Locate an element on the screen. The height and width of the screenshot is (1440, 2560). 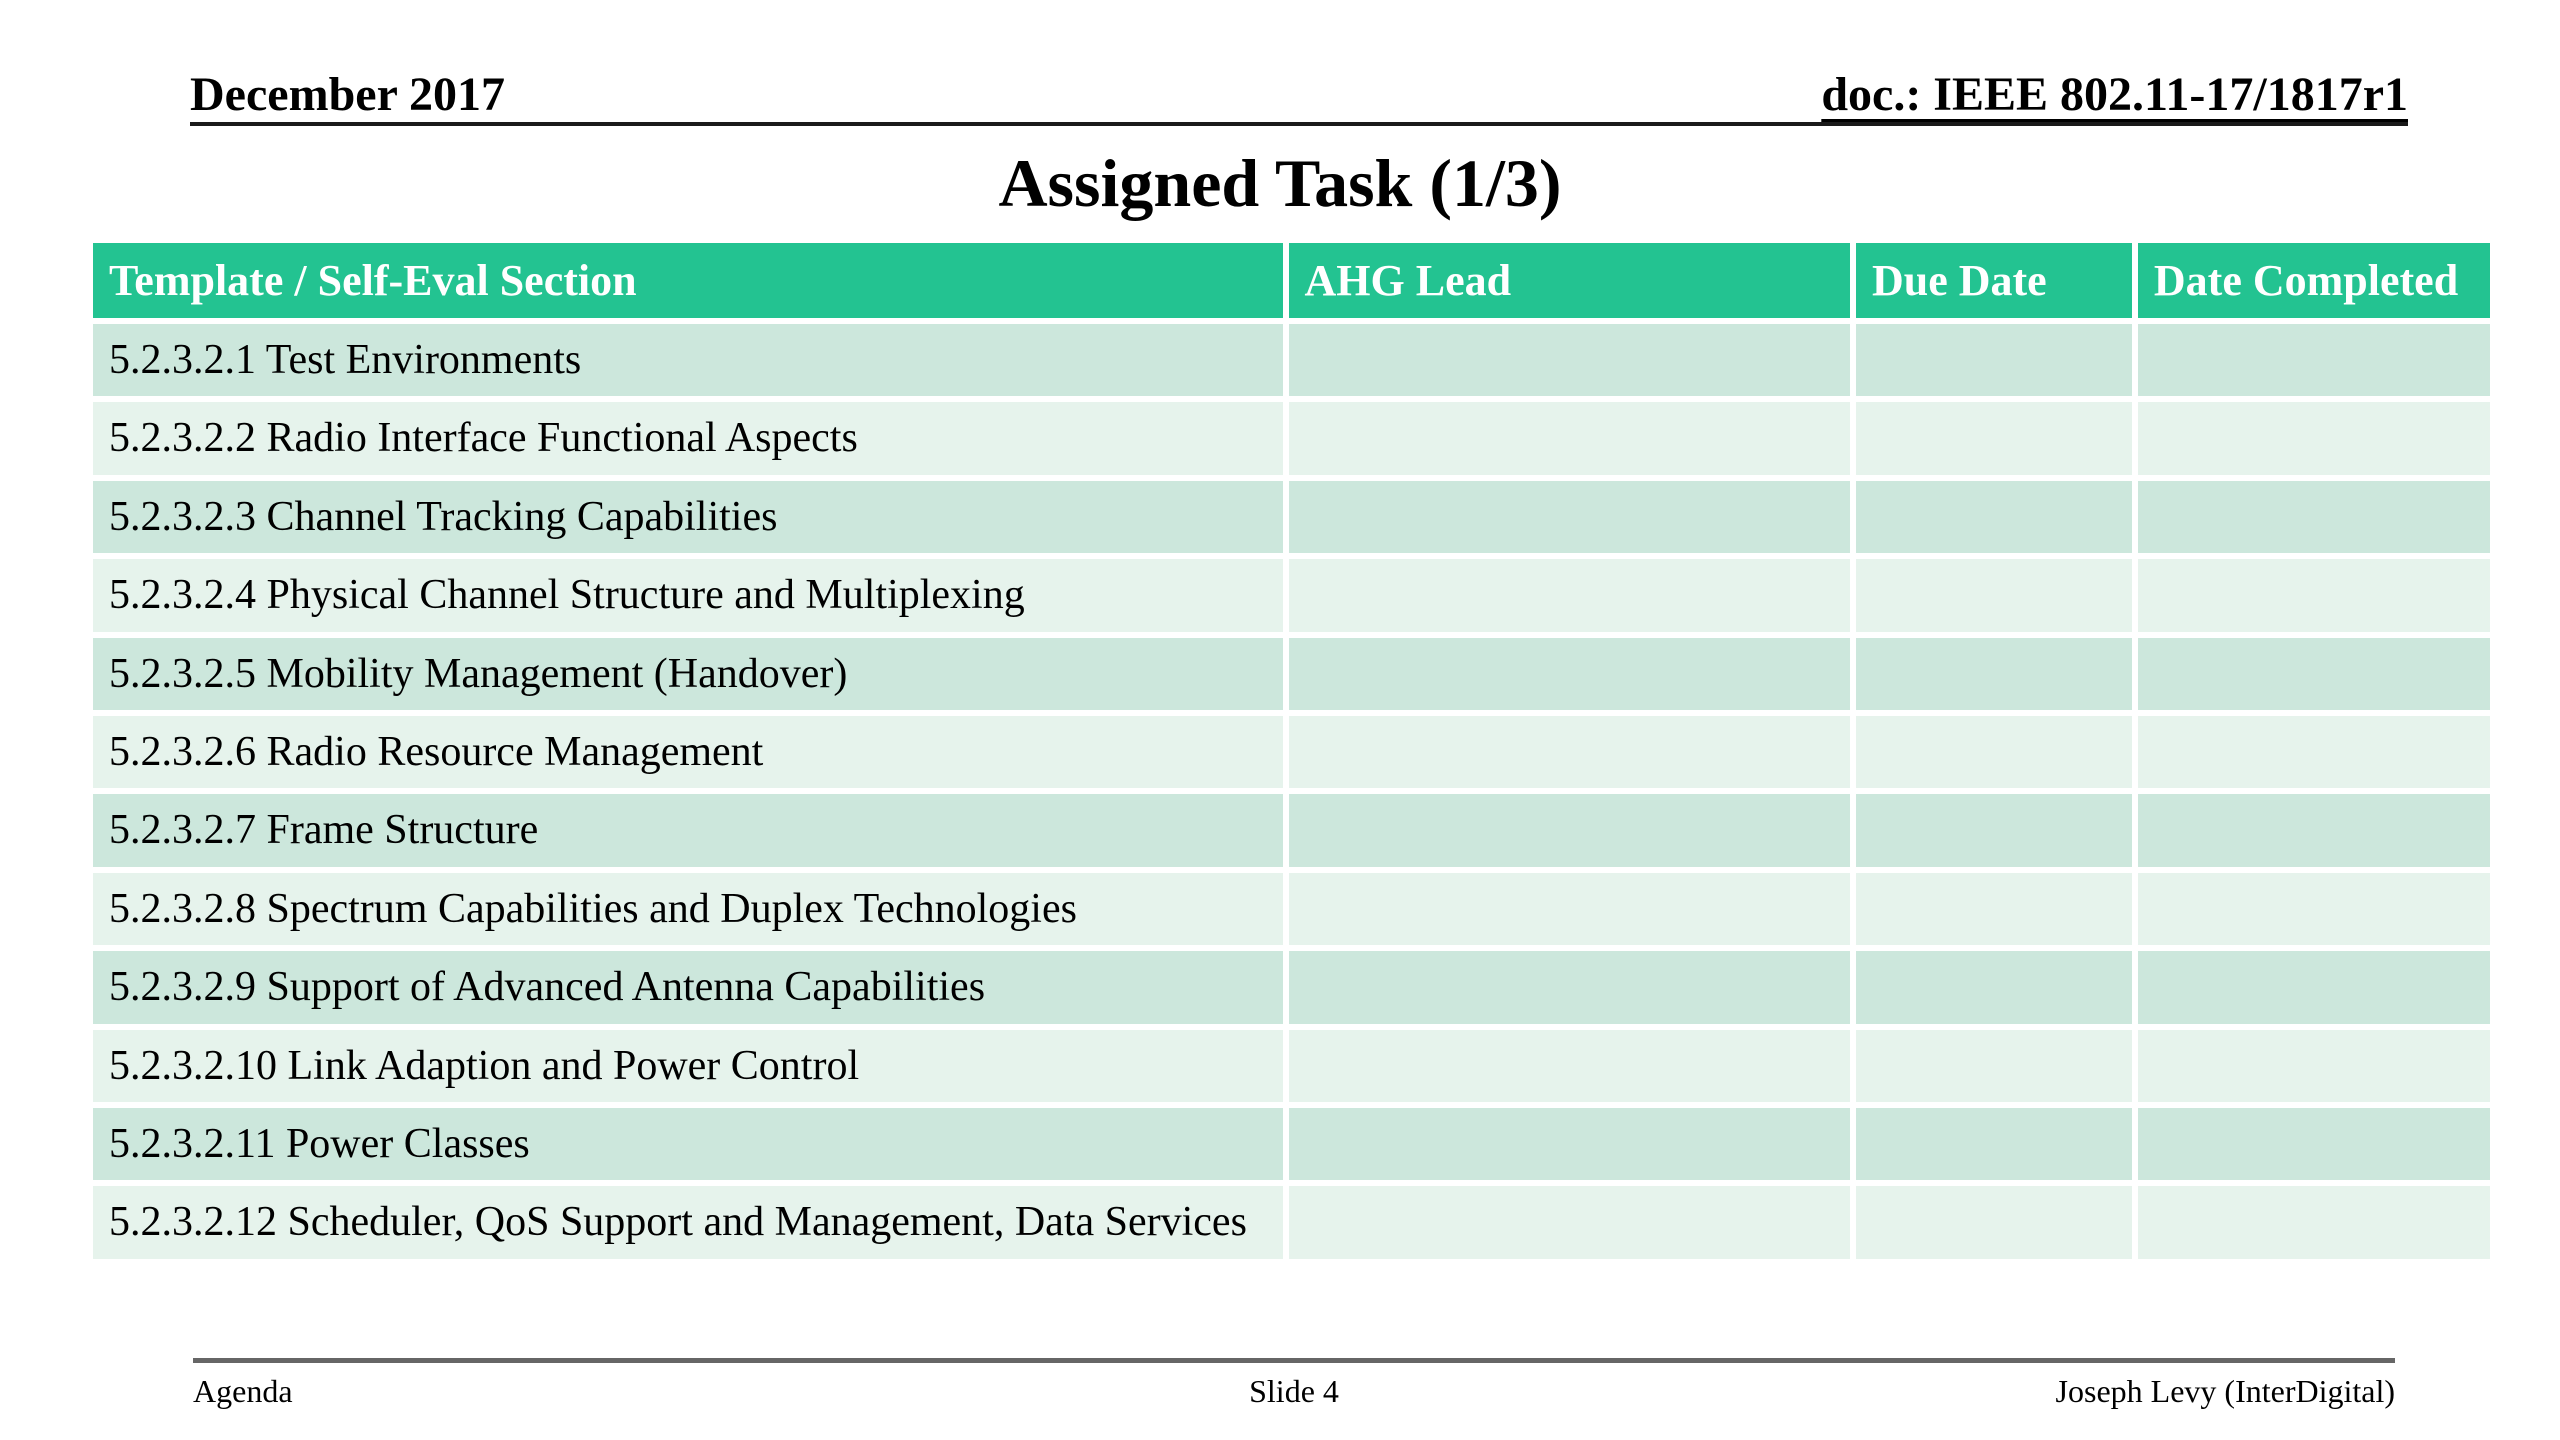
header-date: December 2017 is located at coordinates (347, 94).